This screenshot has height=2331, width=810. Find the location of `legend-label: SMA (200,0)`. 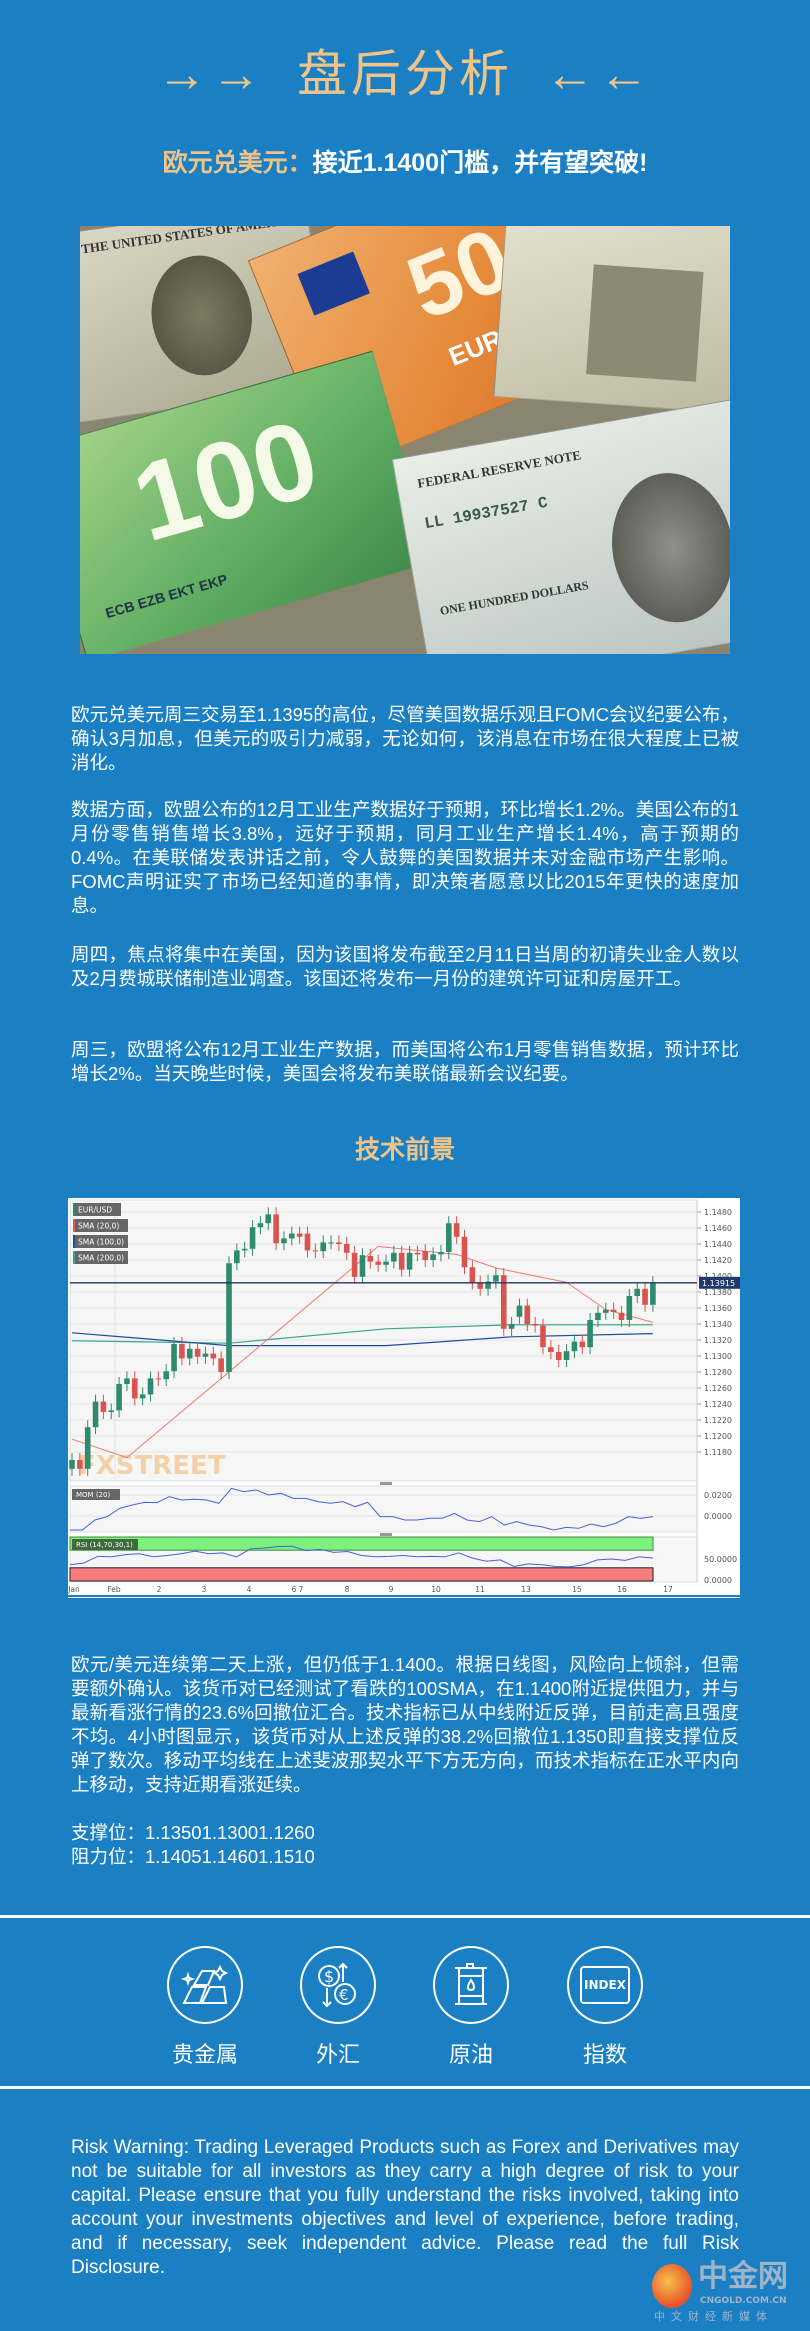

legend-label: SMA (200,0) is located at coordinates (101, 1258).